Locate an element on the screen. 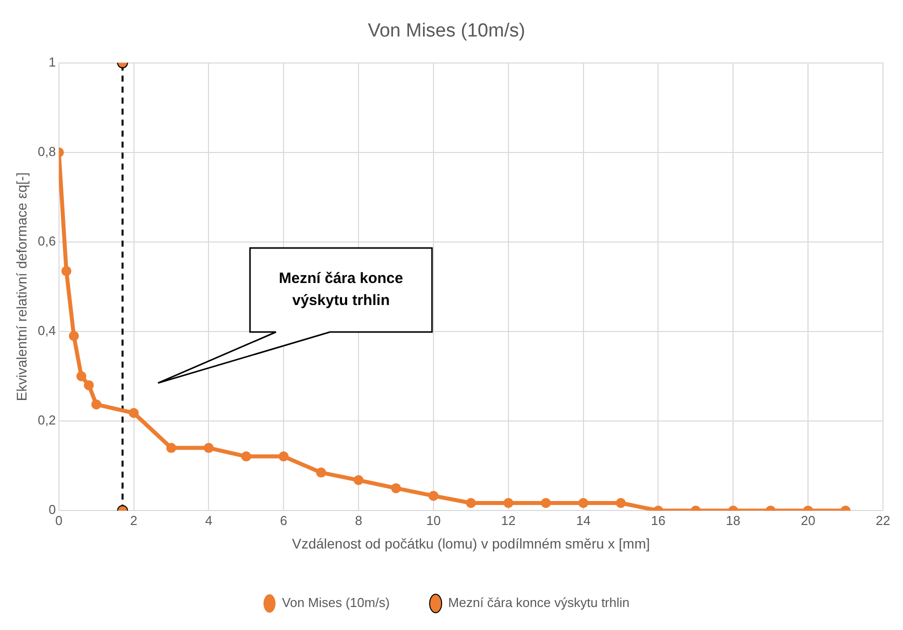 Image resolution: width=903 pixels, height=630 pixels. x-tick-label: 22 is located at coordinates (883, 520).